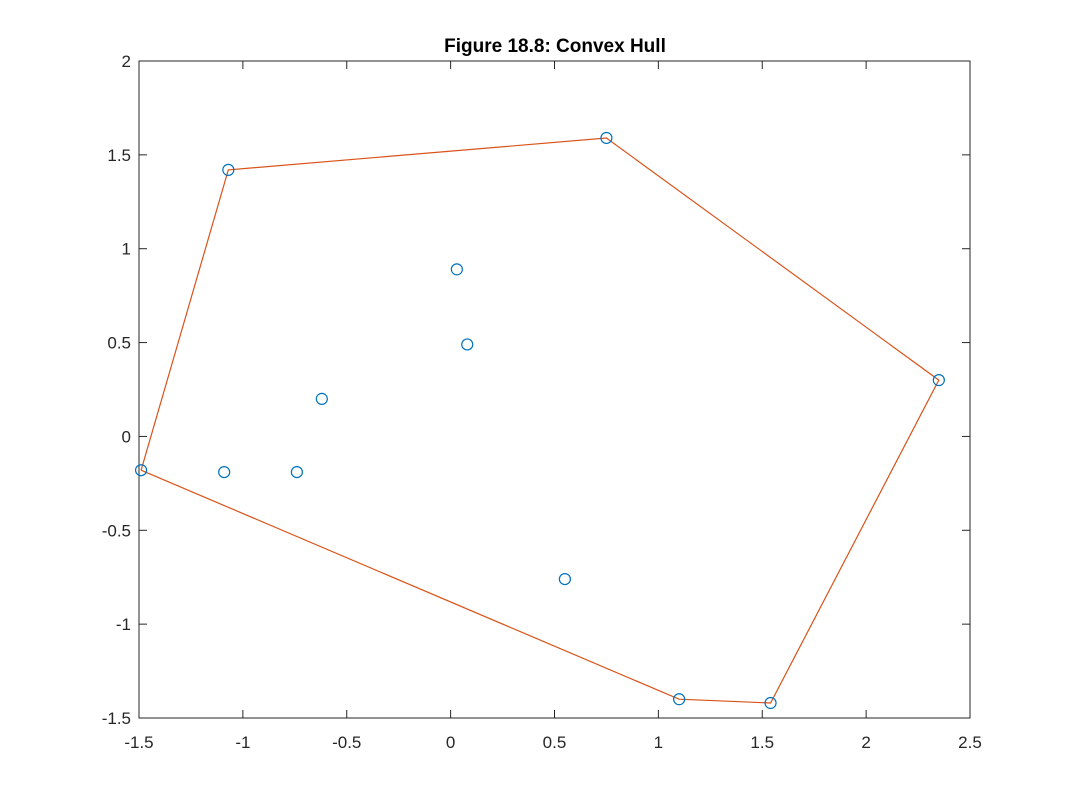 The height and width of the screenshot is (809, 1073). I want to click on y-tick-label: -0.5, so click(116, 530).